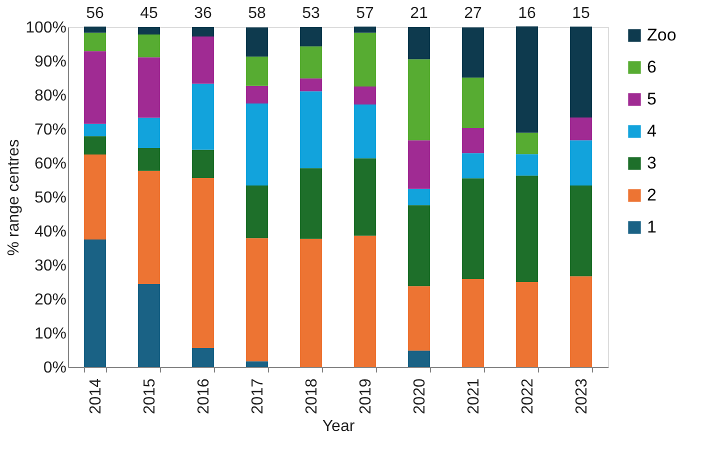 The height and width of the screenshot is (462, 709). What do you see at coordinates (474, 396) in the screenshot?
I see `x-tick-label: 2021` at bounding box center [474, 396].